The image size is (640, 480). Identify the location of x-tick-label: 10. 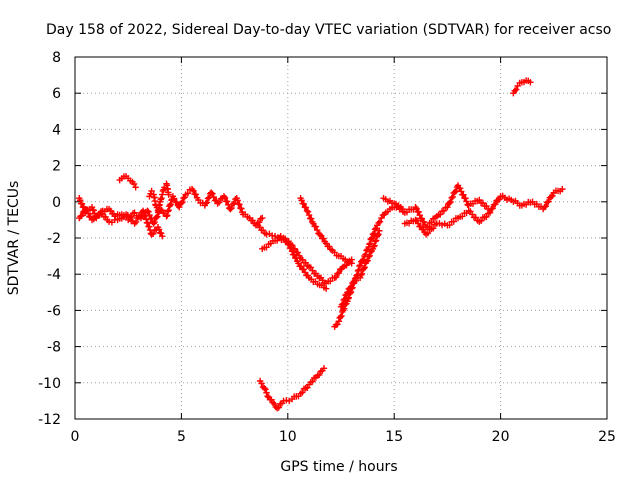
(288, 437).